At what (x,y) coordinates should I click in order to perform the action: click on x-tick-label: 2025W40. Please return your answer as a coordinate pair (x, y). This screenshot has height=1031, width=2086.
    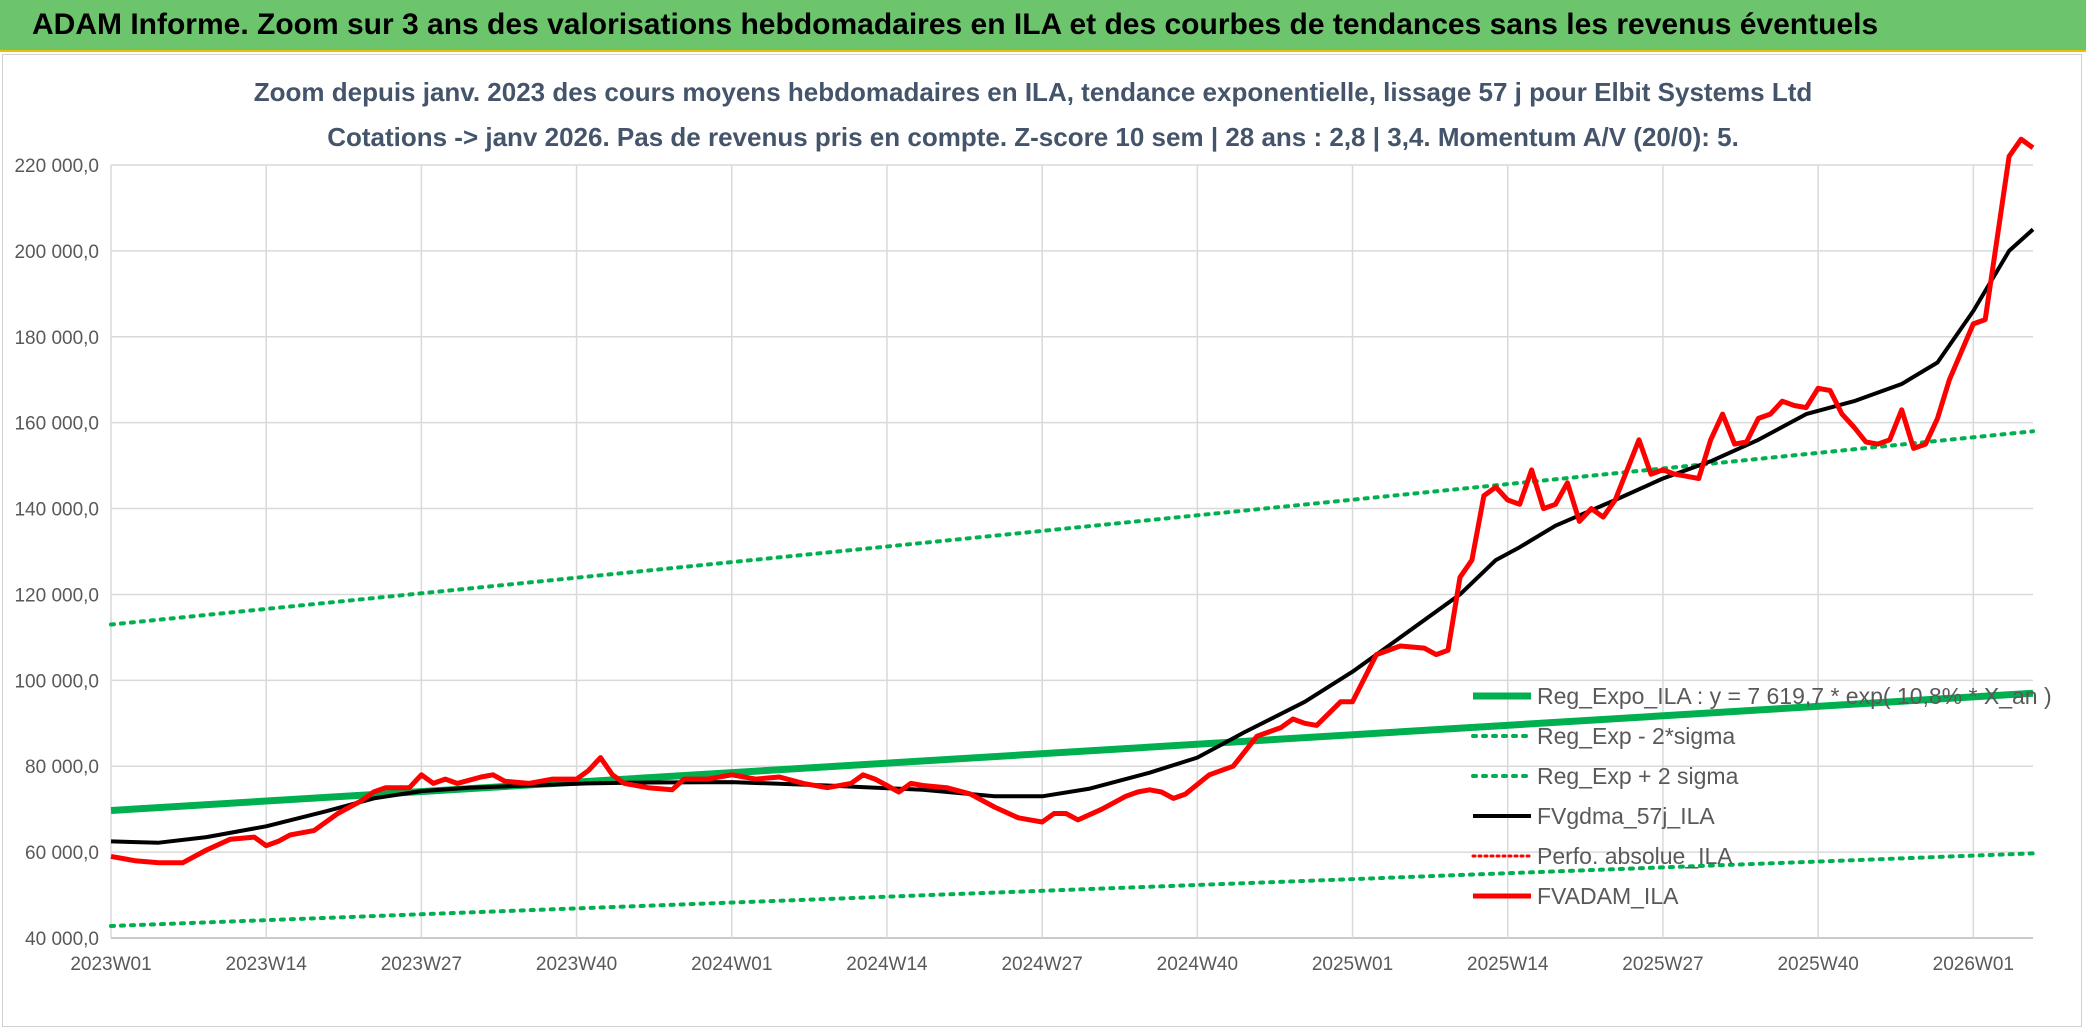
    Looking at the image, I should click on (1817, 964).